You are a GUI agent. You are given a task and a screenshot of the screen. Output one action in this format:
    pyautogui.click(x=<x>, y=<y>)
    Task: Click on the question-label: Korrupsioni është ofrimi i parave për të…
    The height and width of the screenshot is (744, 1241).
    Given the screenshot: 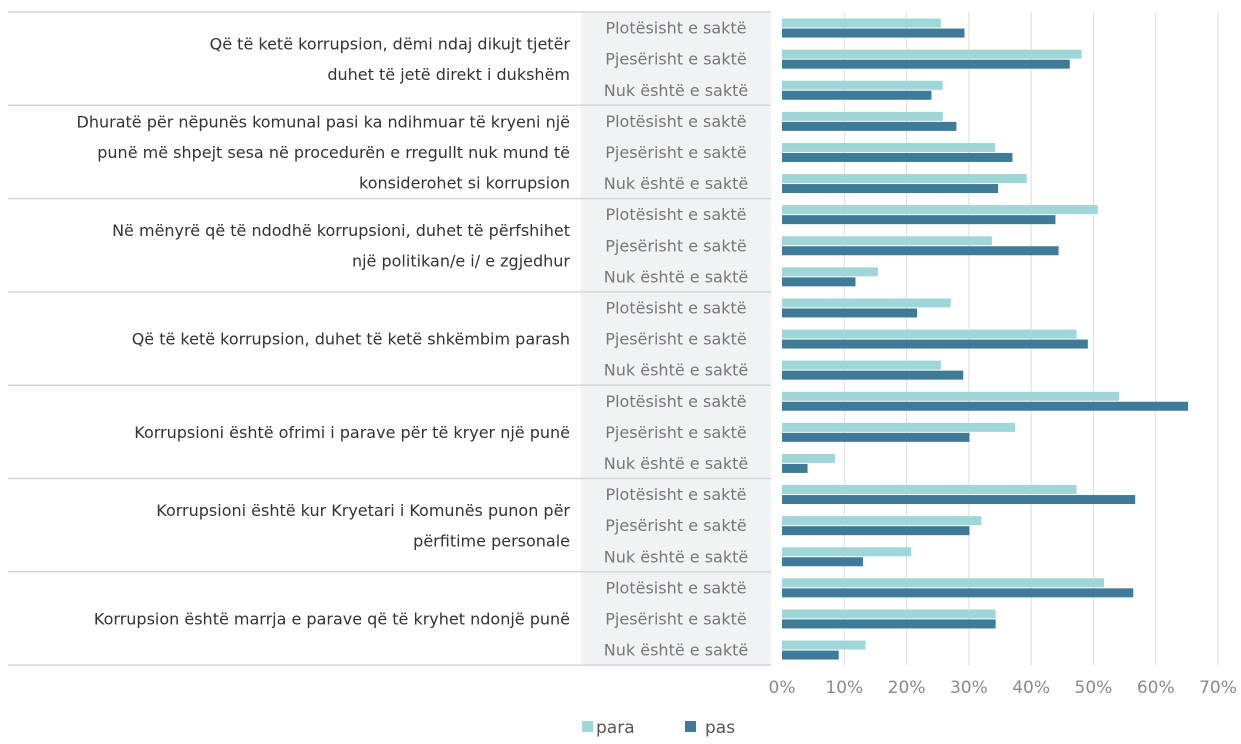 What is the action you would take?
    pyautogui.click(x=352, y=432)
    